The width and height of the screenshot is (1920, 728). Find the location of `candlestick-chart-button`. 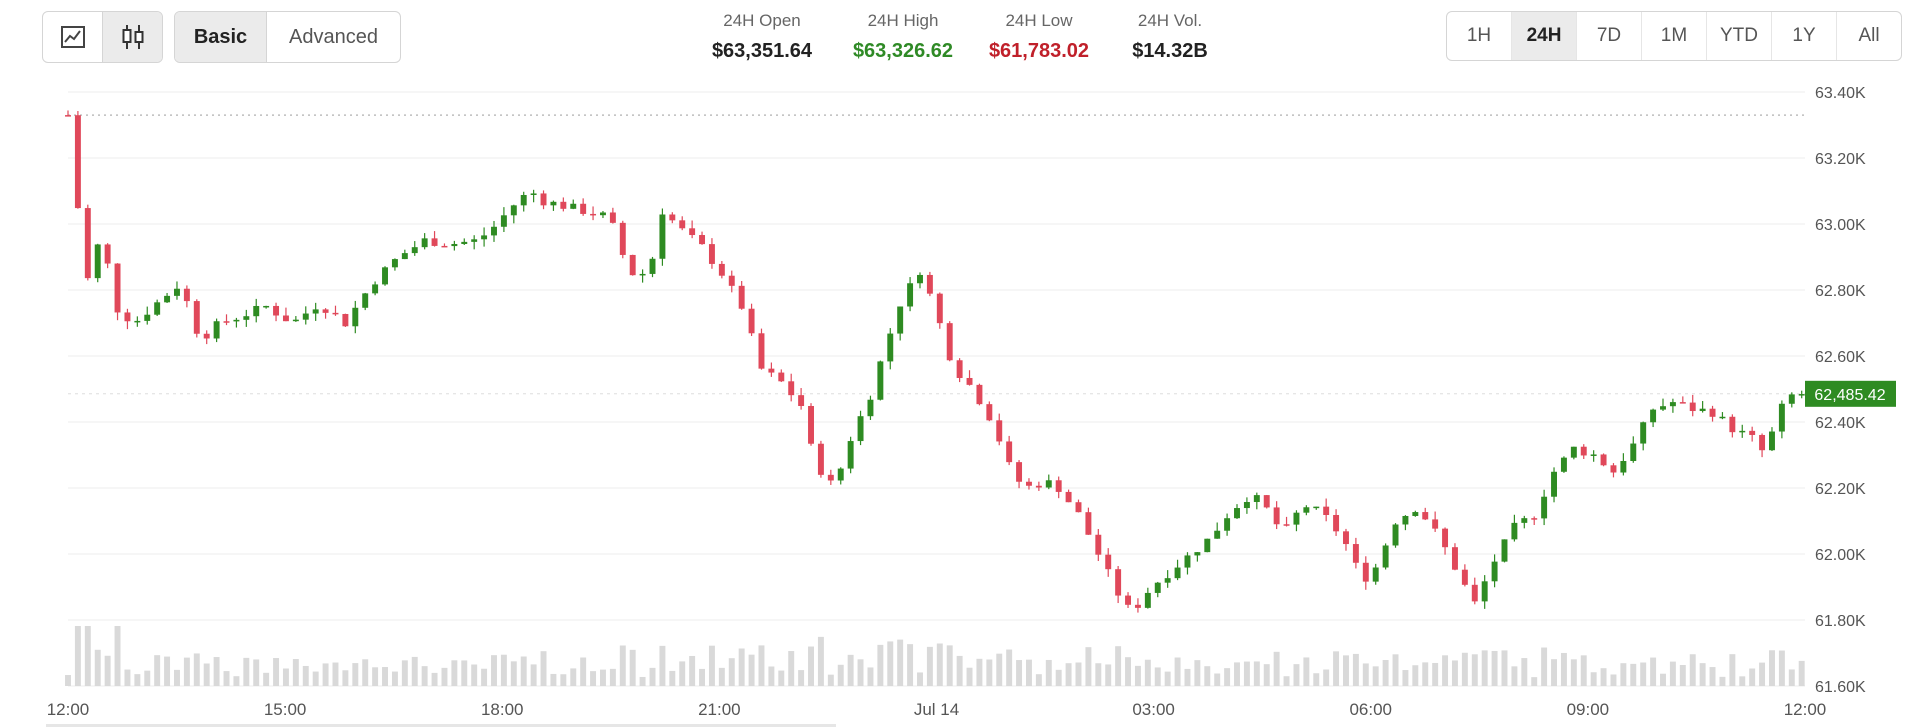

candlestick-chart-button is located at coordinates (132, 37).